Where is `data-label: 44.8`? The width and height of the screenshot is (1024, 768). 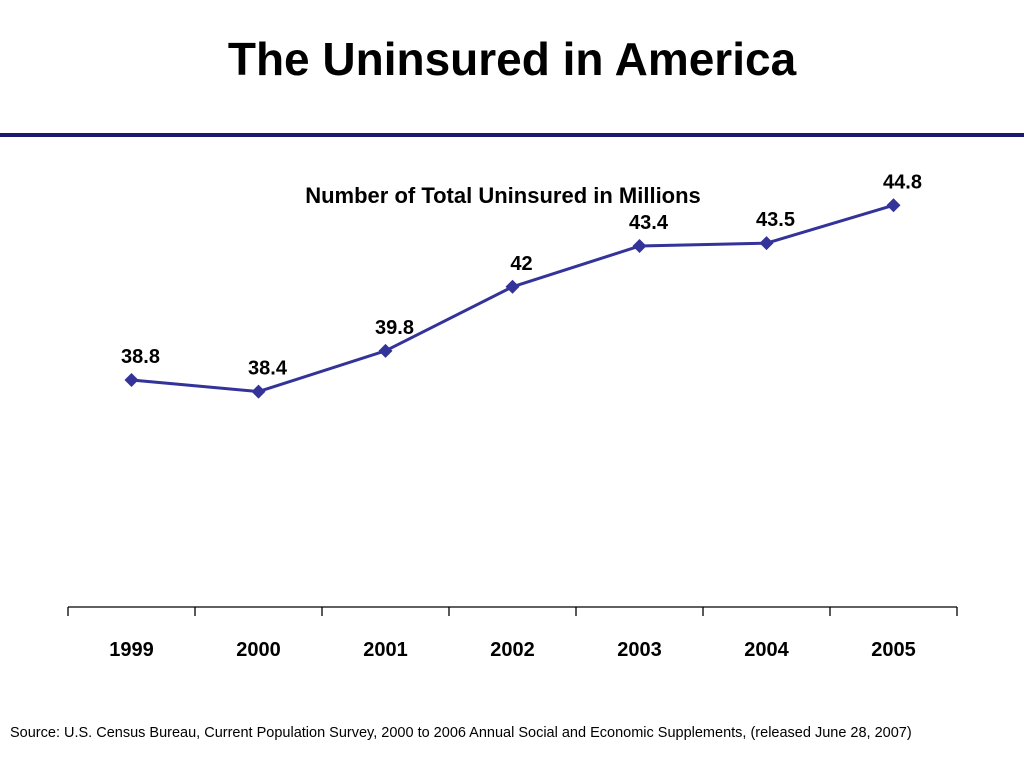
data-label: 44.8 is located at coordinates (902, 182).